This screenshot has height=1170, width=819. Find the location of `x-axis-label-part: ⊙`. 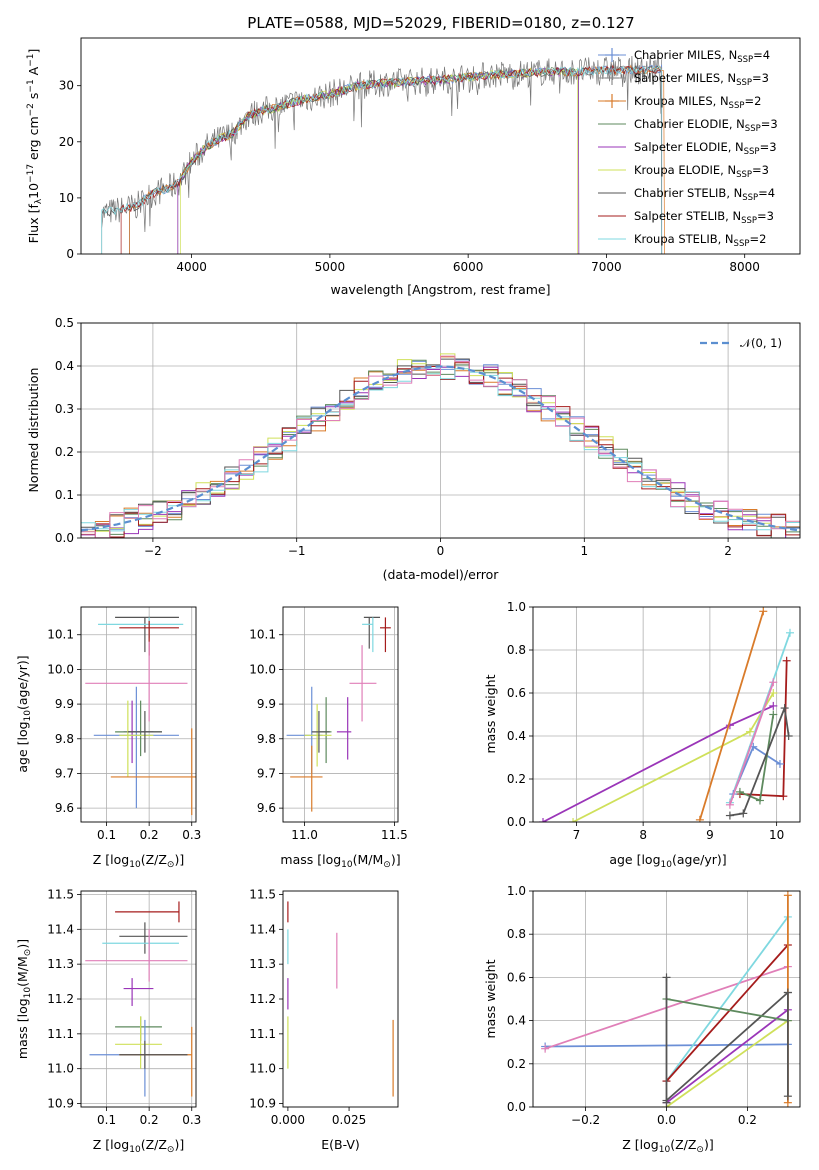

x-axis-label-part: ⊙ is located at coordinates (171, 1150).